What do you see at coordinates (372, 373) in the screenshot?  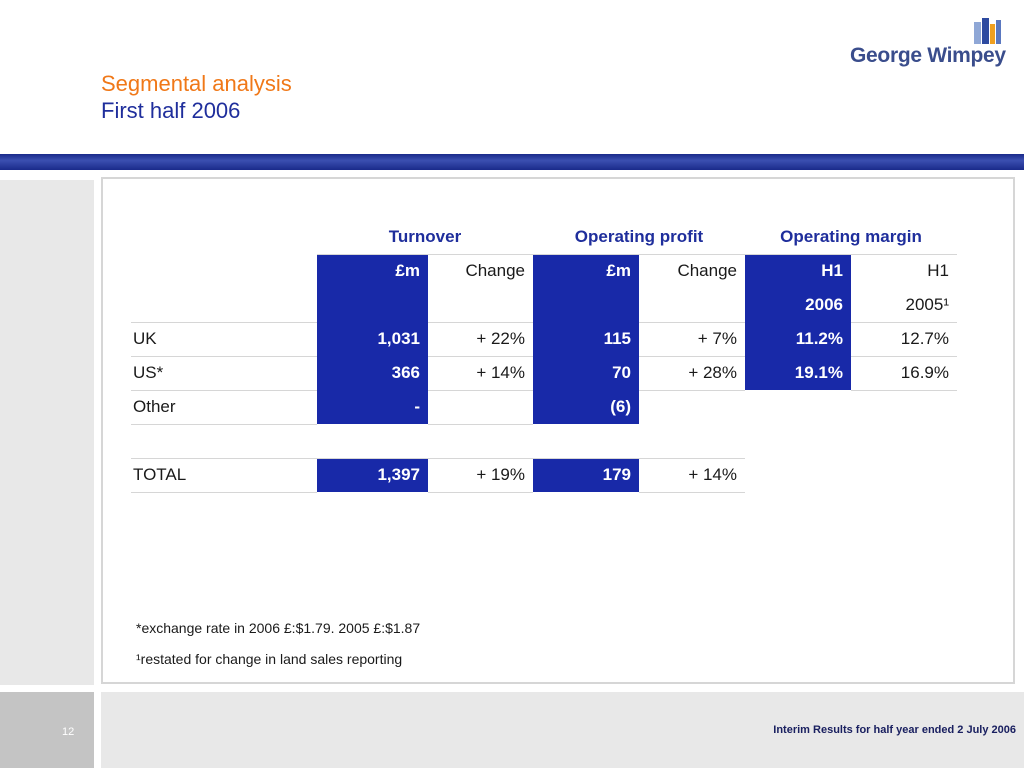 I see `cell-turnover: 366` at bounding box center [372, 373].